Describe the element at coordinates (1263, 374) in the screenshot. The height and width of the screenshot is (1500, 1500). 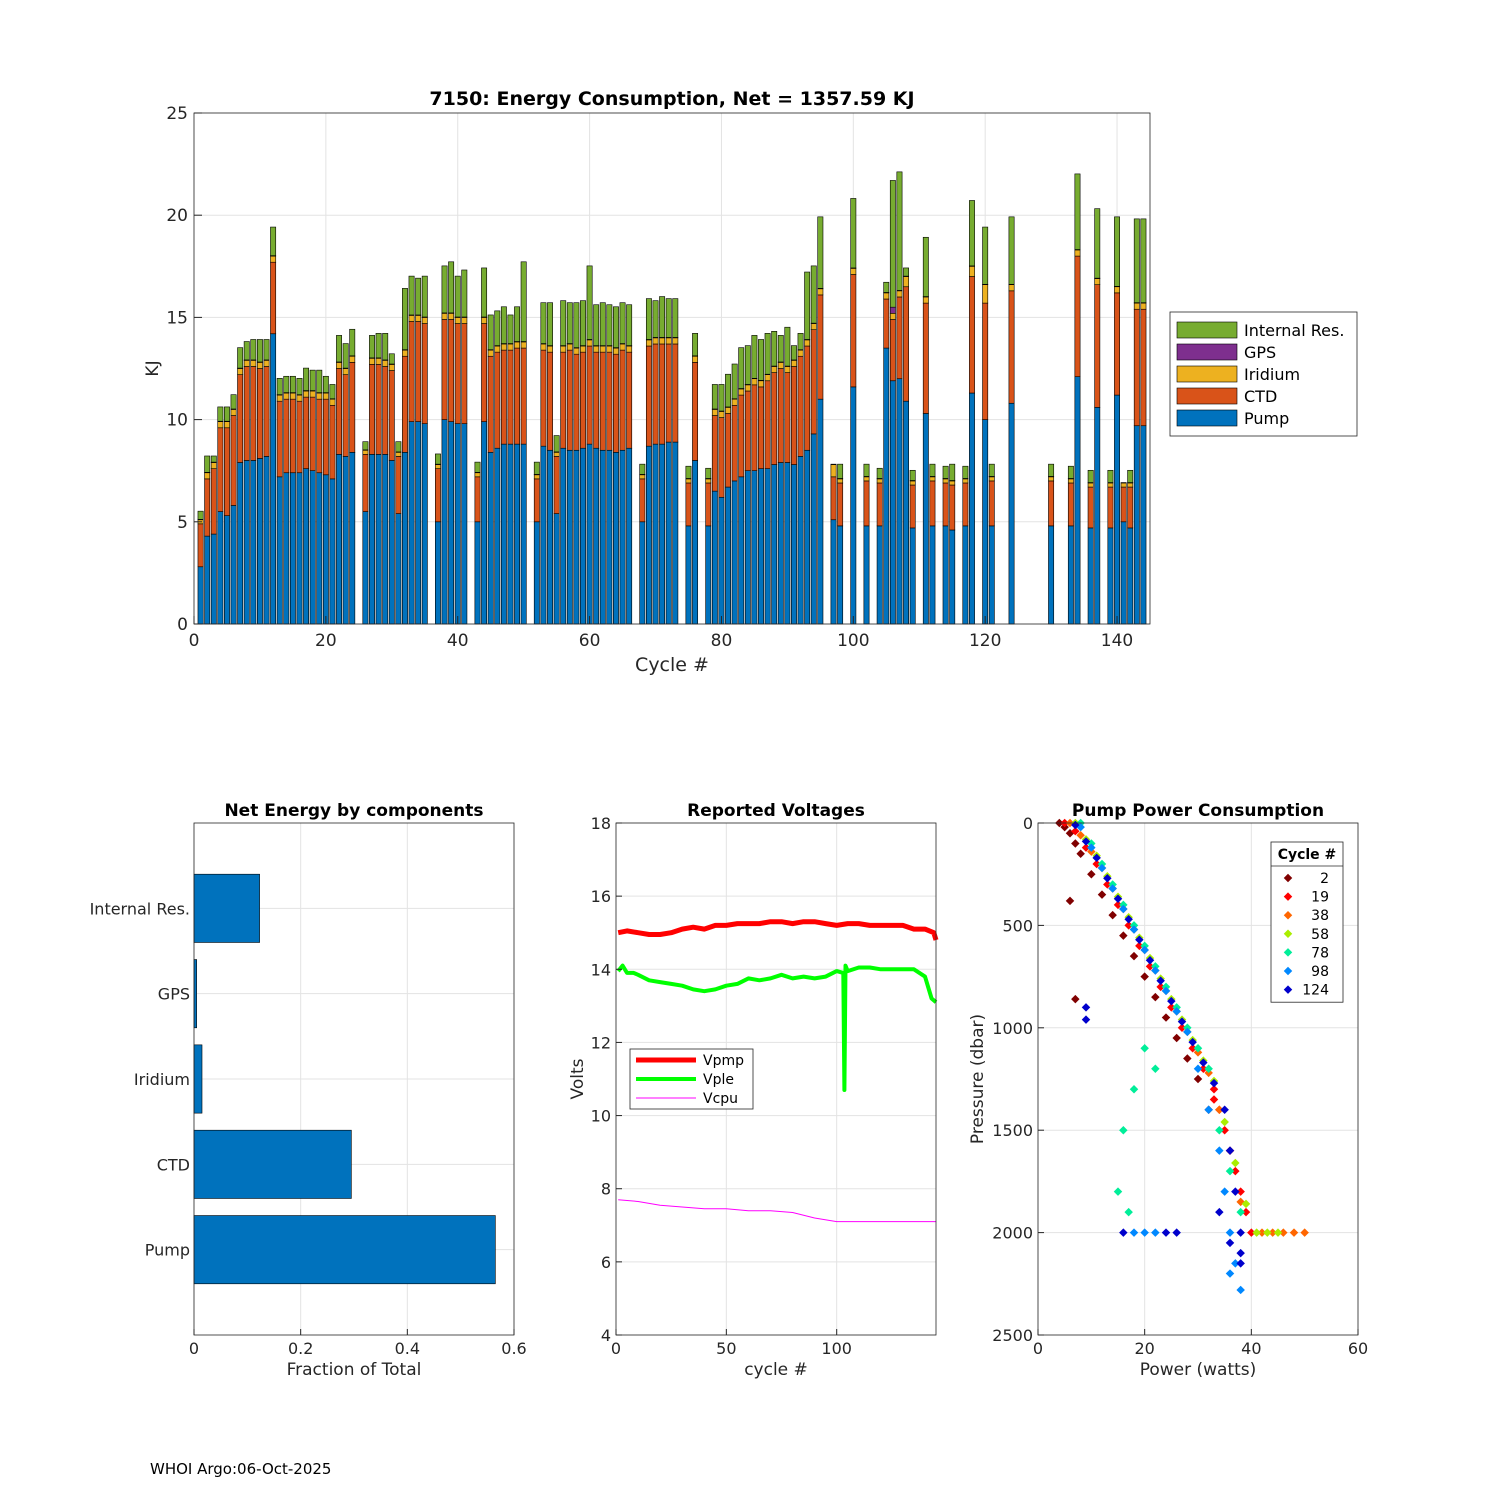
I see `energy-legend: Internal Res. GPS Iridium CTD Pump` at that location.